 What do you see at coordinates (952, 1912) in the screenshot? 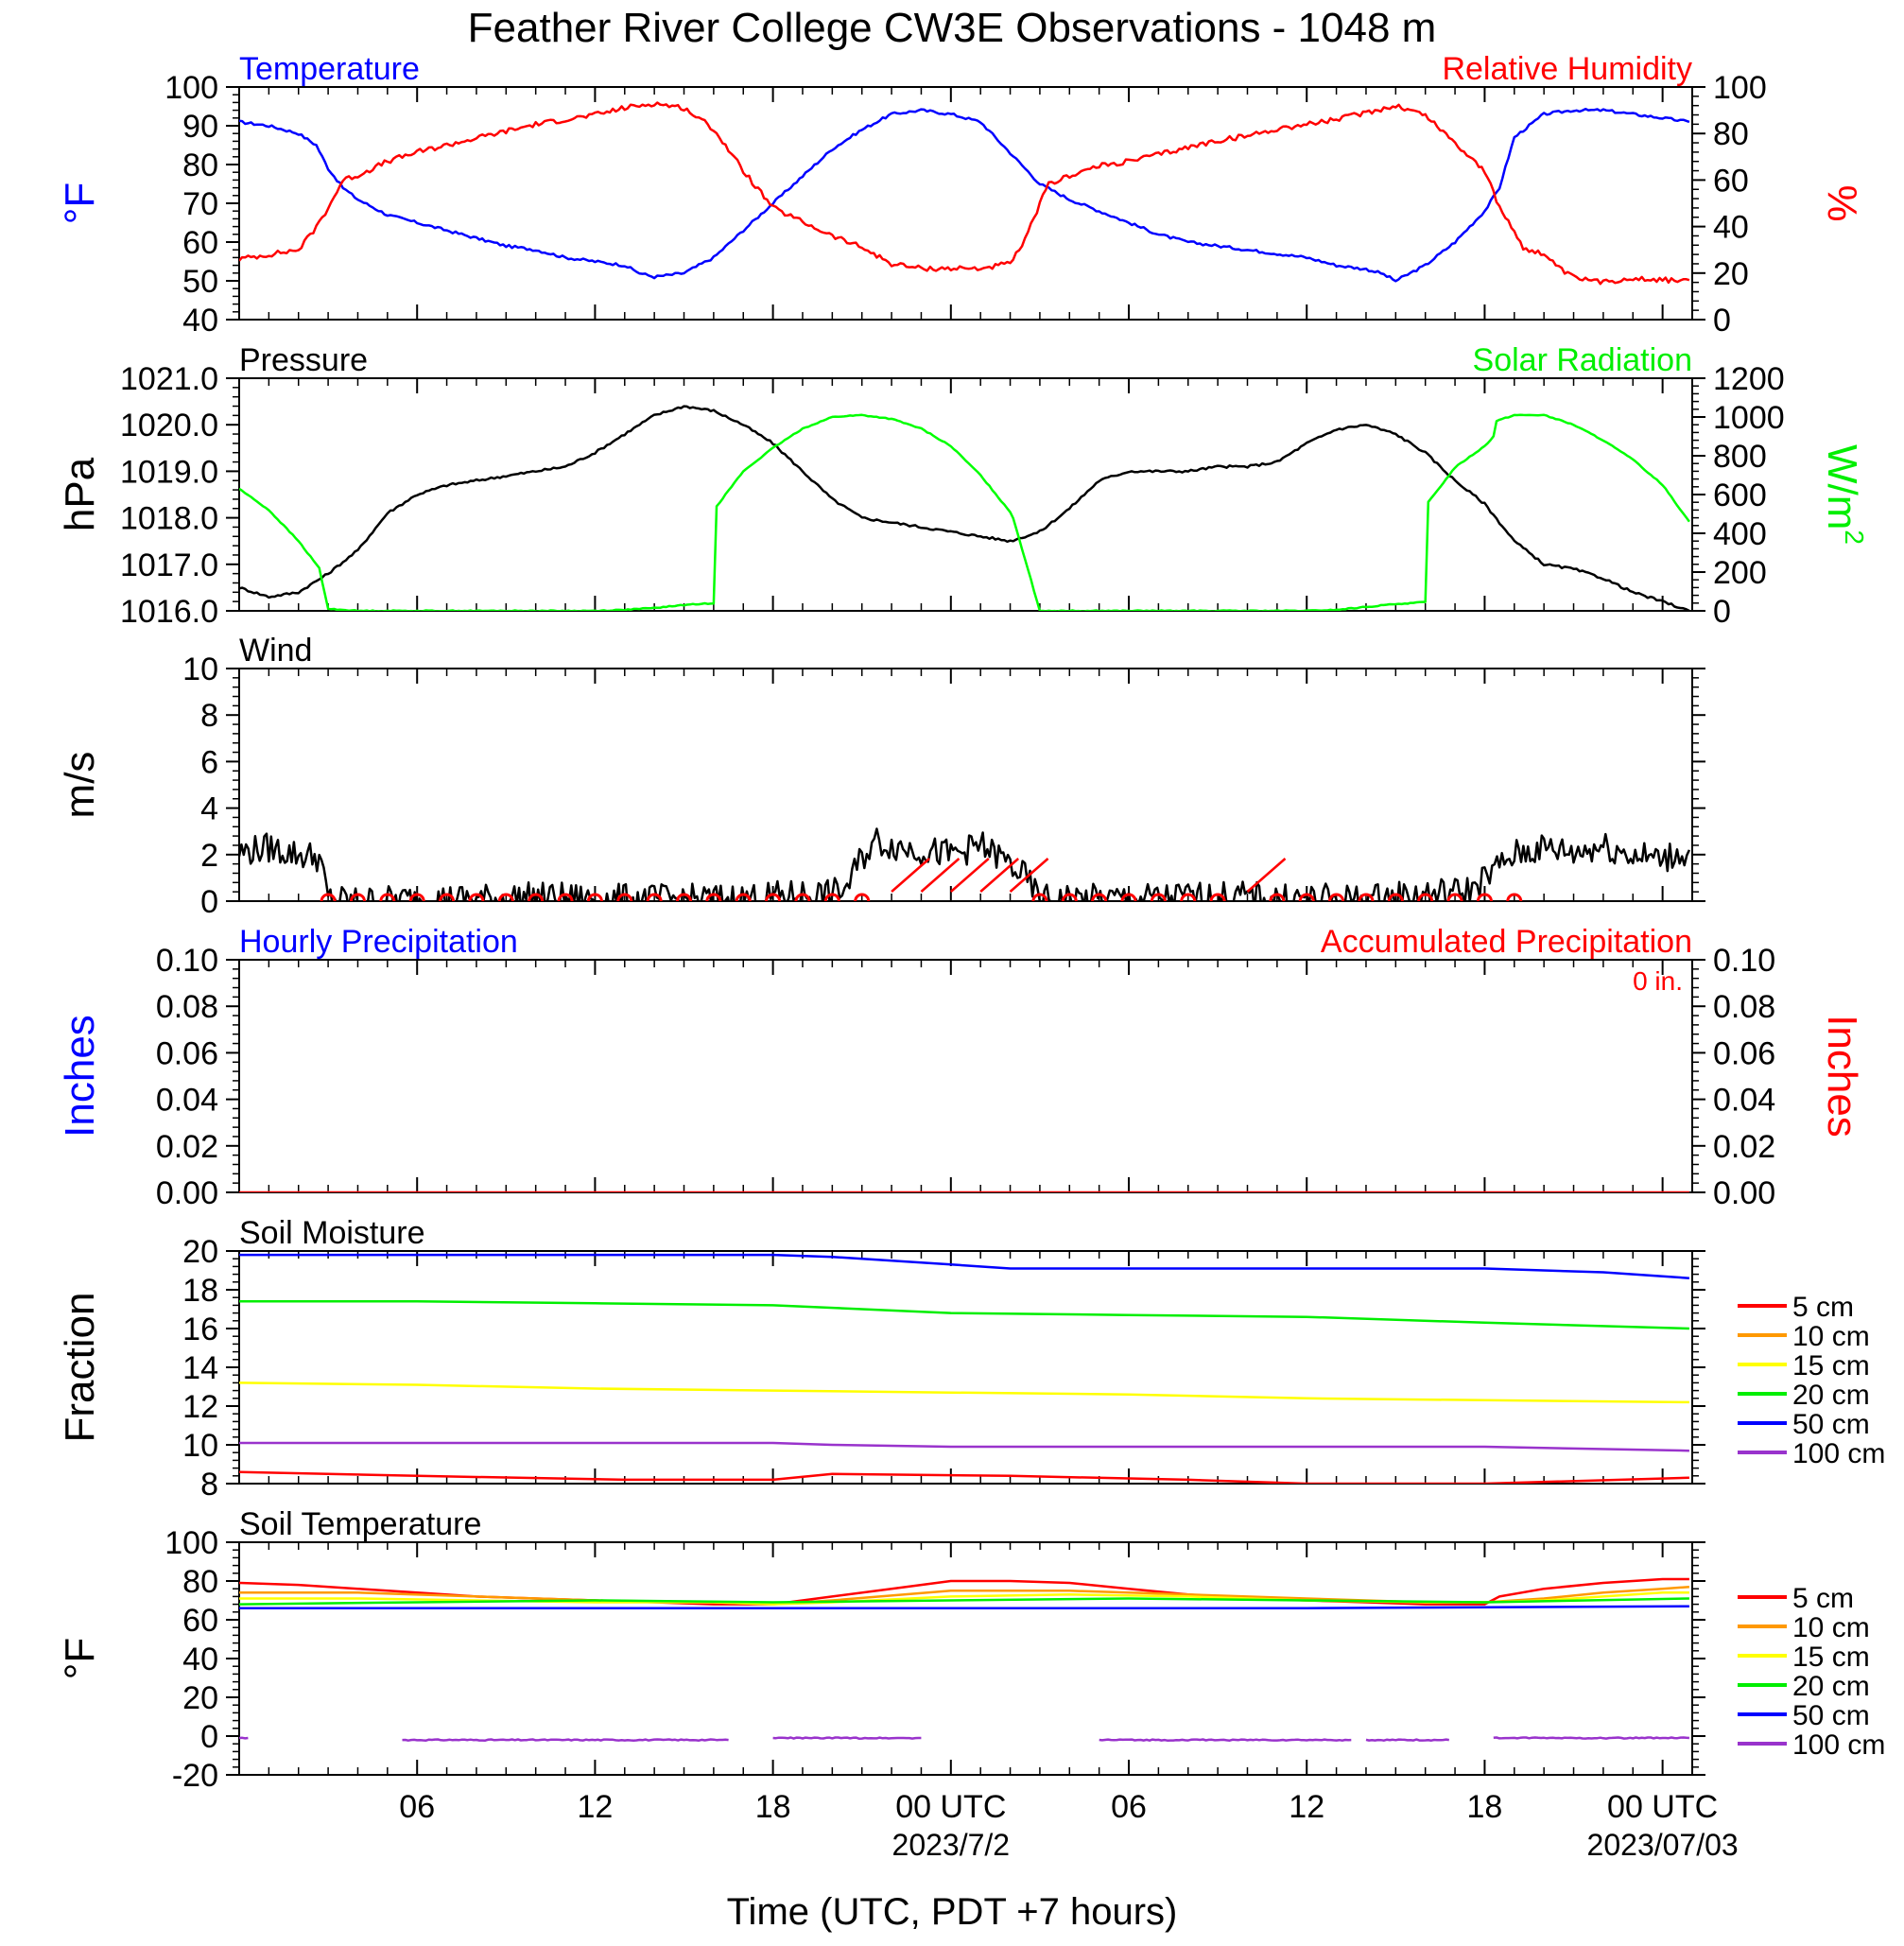
I see `time-axis-label: Time (UTC, PDT +7 hours)` at bounding box center [952, 1912].